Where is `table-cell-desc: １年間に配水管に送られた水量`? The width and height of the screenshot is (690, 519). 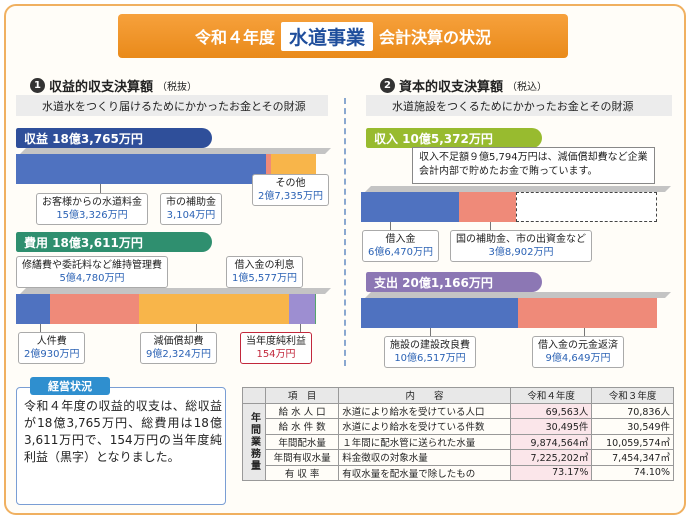 table-cell-desc: １年間に配水管に送られた水量 is located at coordinates (424, 441).